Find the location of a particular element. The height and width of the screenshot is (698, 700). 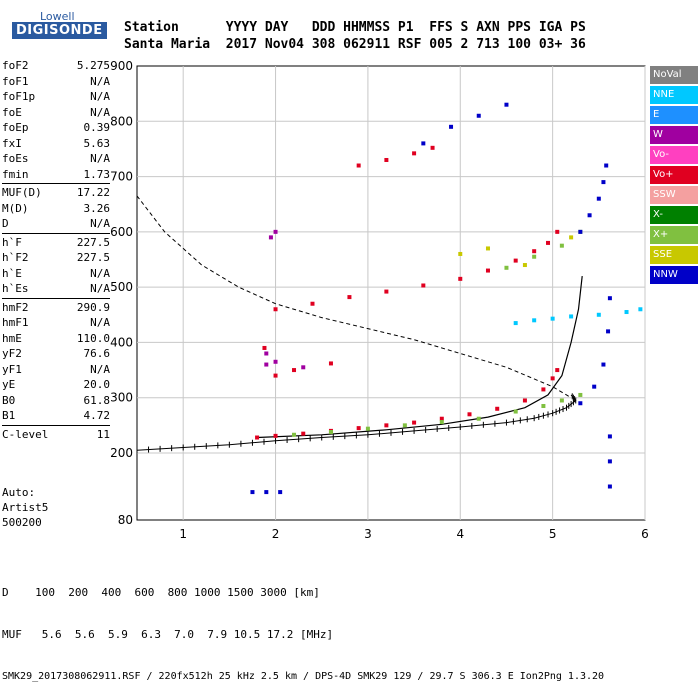

param-value: 0.39 is located at coordinates (97, 127).